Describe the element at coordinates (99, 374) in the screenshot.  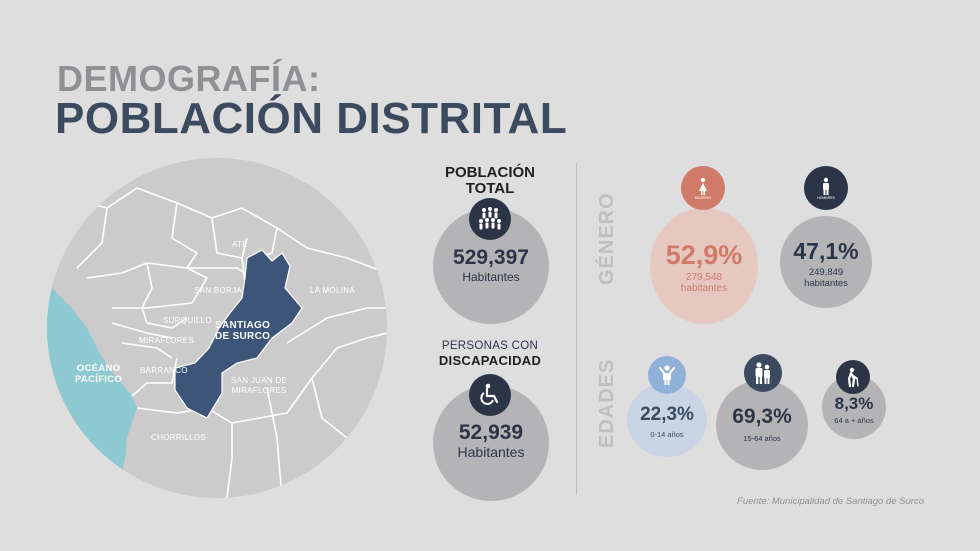
I see `map-label-ocean: OCÉANO PACÍFICO` at that location.